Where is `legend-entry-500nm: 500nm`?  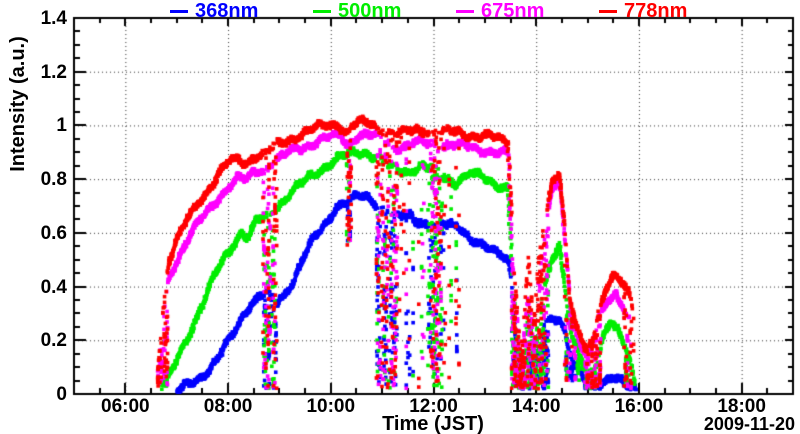
legend-entry-500nm: 500nm is located at coordinates (357, 11).